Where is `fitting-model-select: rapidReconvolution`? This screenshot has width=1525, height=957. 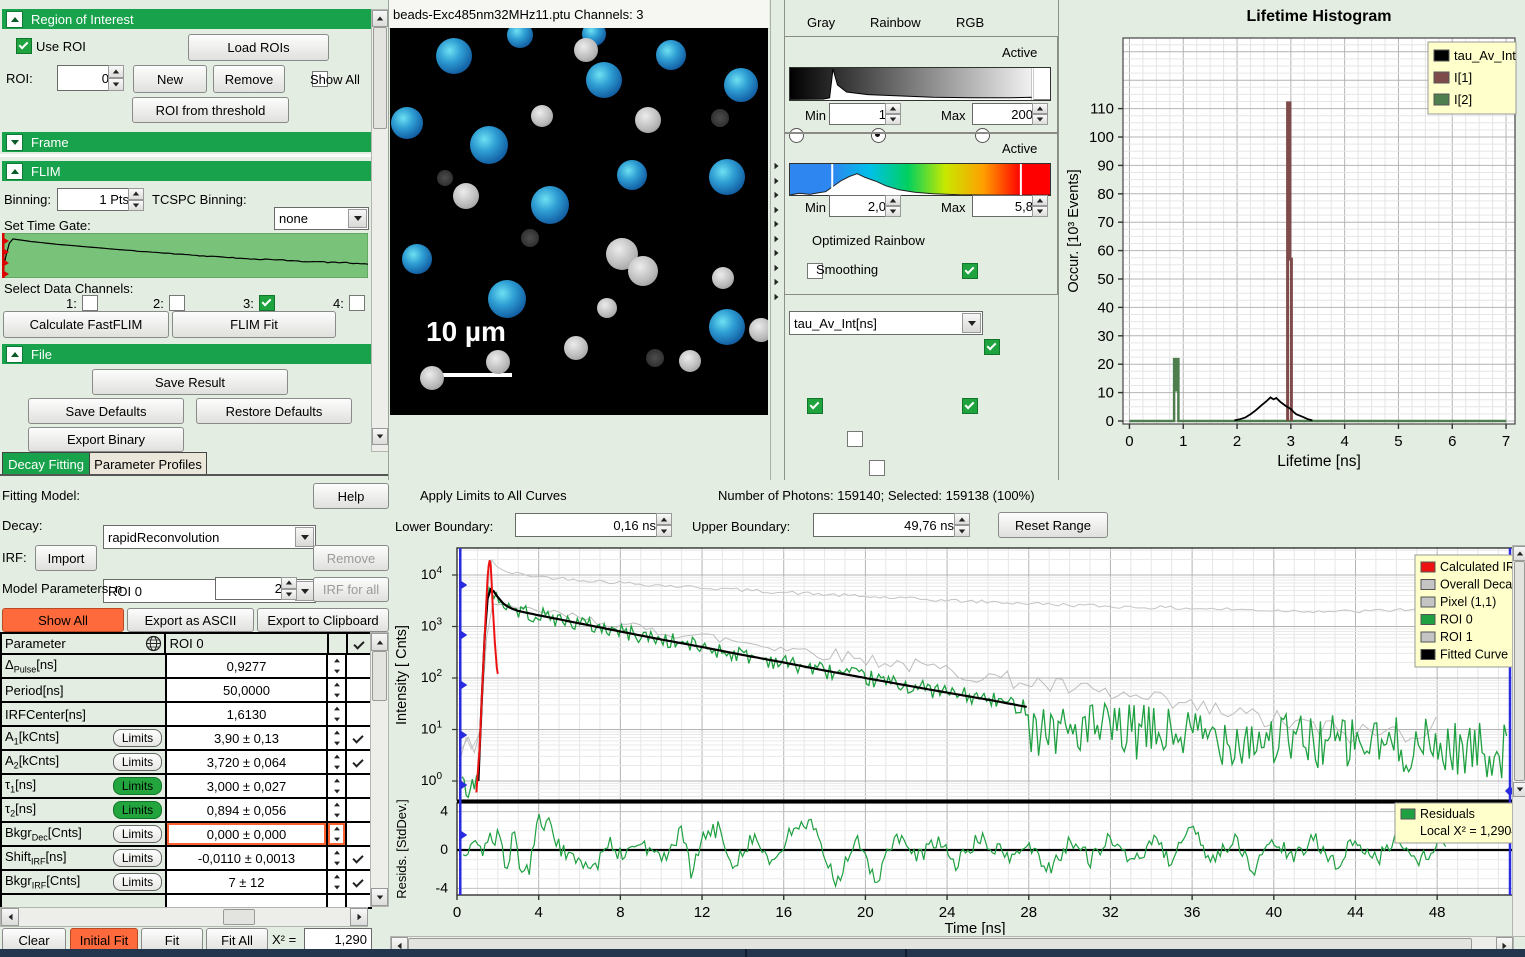 fitting-model-select: rapidReconvolution is located at coordinates (209, 537).